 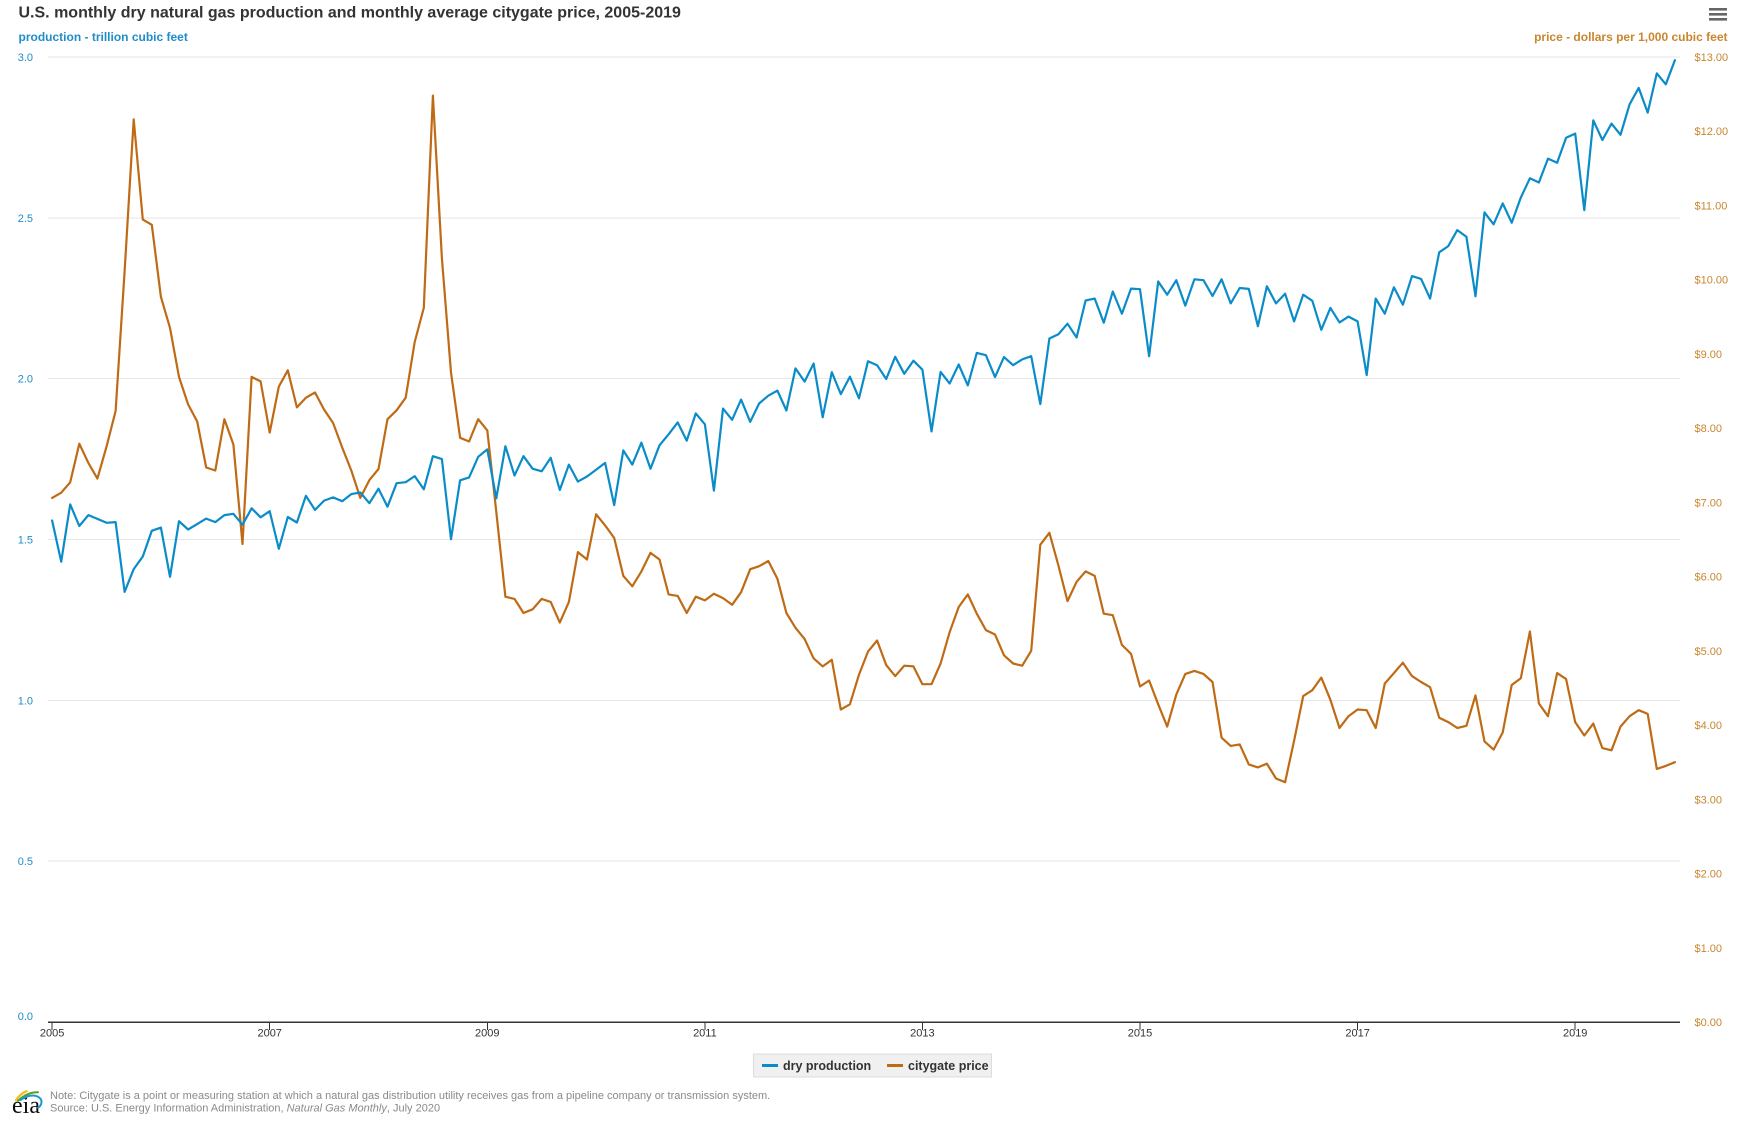 What do you see at coordinates (1709, 726) in the screenshot?
I see `svg-text: $4.00` at bounding box center [1709, 726].